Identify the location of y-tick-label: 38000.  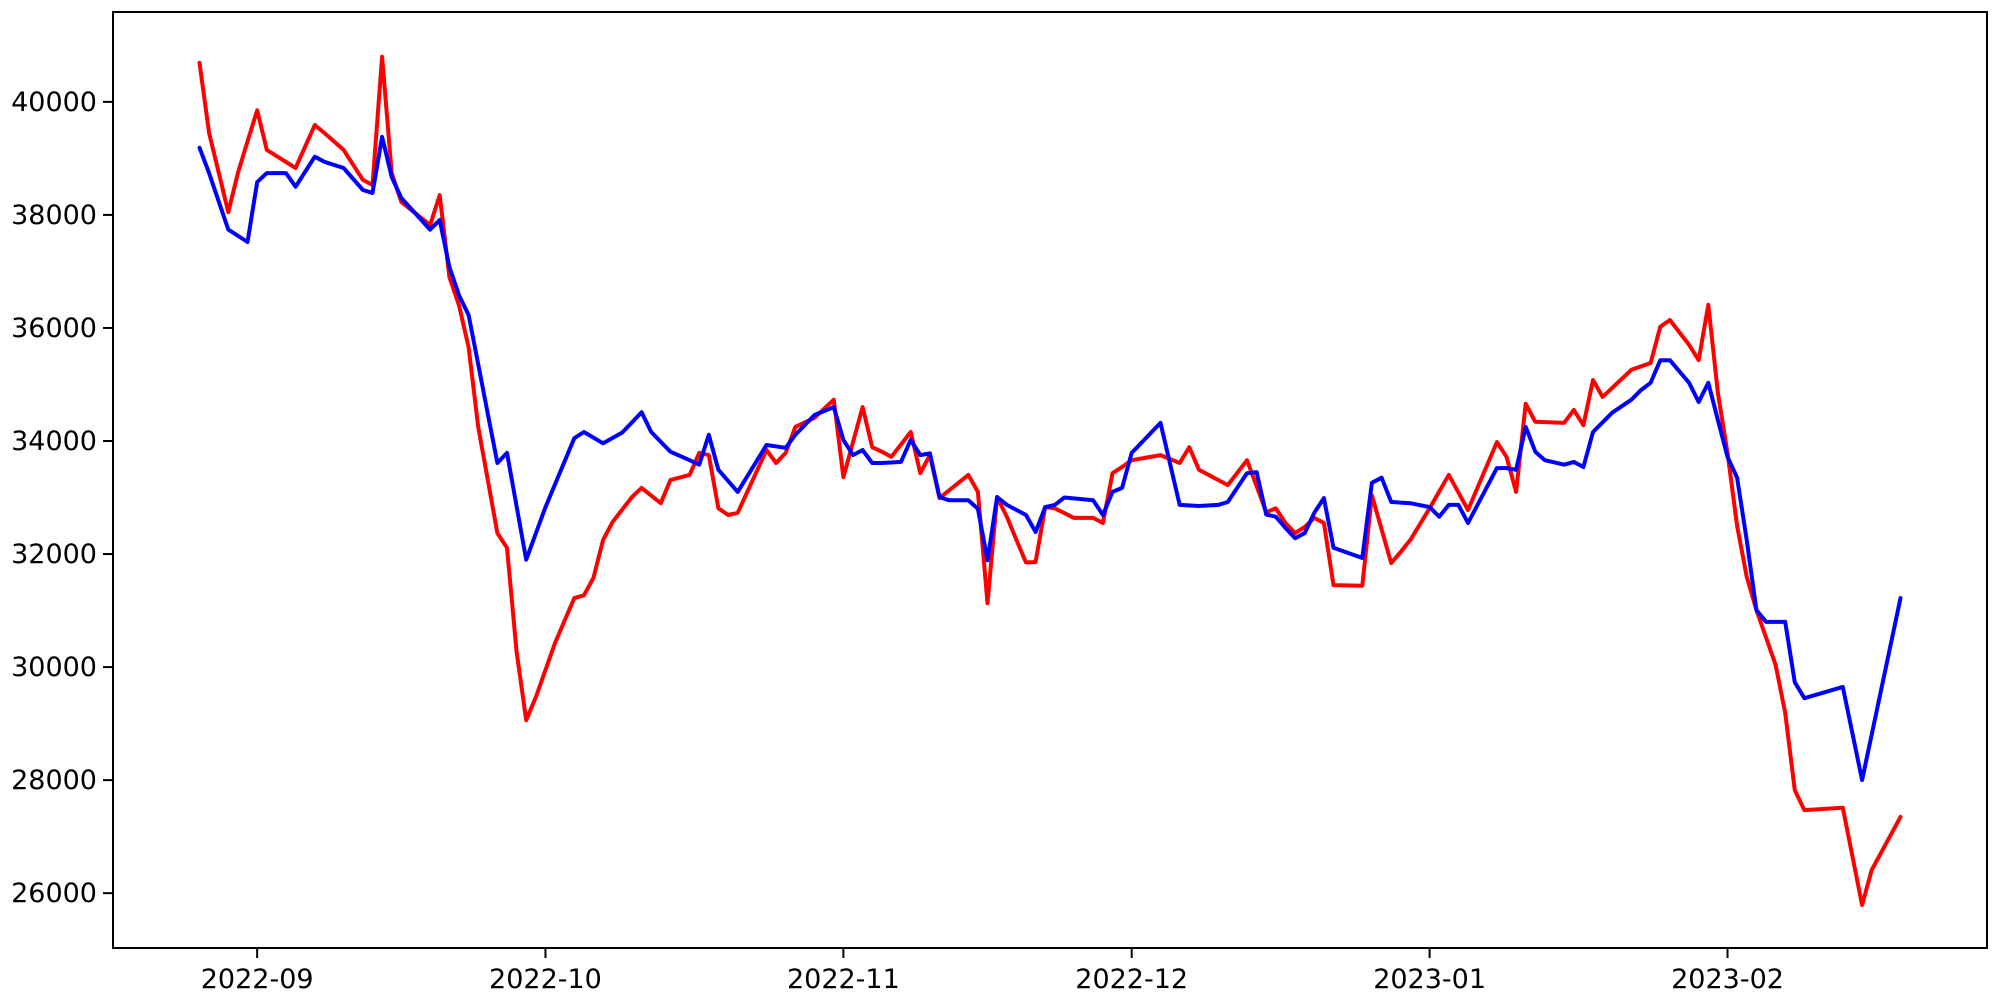
(54, 215).